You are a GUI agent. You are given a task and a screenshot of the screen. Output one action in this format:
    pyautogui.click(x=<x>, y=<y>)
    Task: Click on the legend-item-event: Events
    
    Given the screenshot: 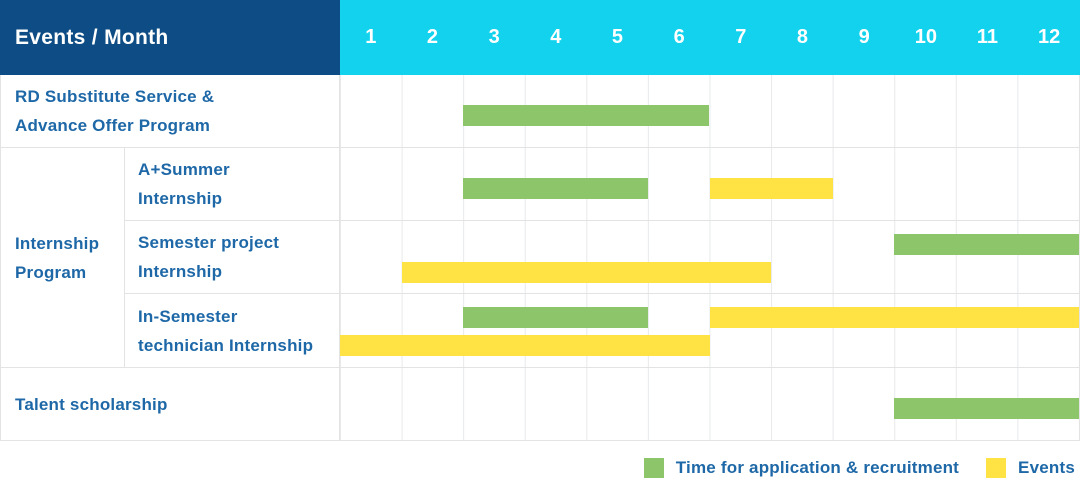 What is the action you would take?
    pyautogui.click(x=1030, y=468)
    